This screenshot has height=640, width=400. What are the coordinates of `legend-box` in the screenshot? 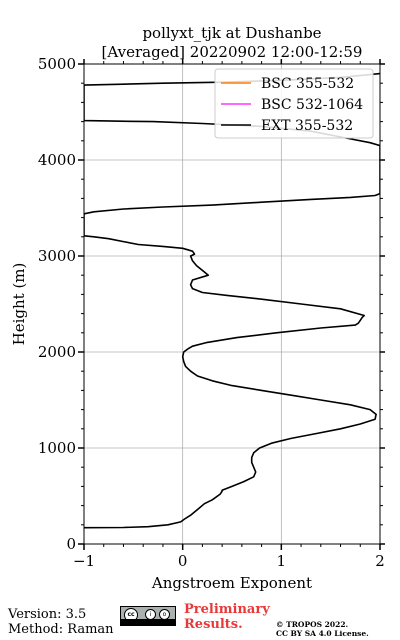 It's located at (294, 103).